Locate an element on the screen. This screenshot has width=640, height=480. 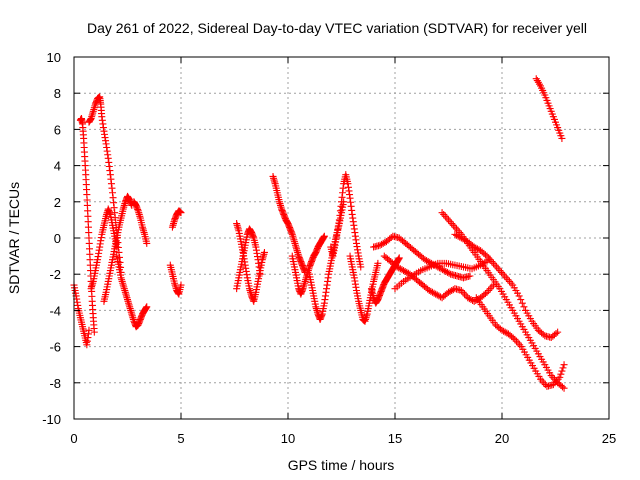
series-arc-m is located at coordinates (308, 265).